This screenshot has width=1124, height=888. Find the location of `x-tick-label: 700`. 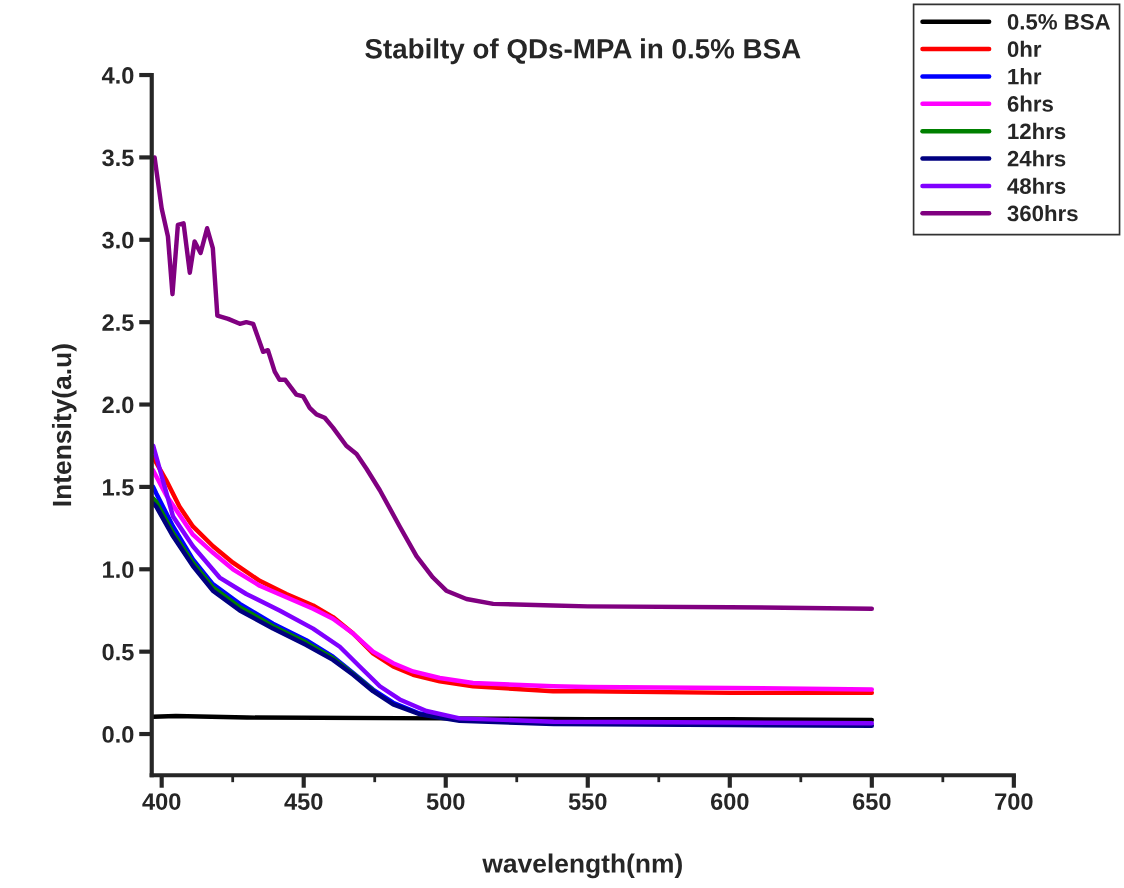

x-tick-label: 700 is located at coordinates (1014, 801).